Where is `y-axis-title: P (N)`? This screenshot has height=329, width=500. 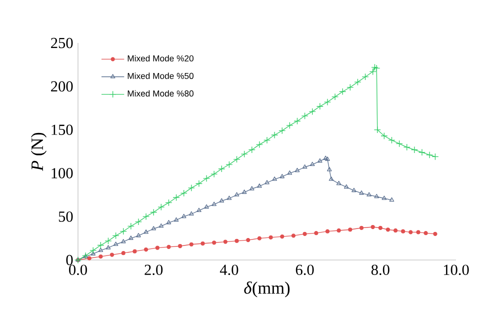 y-axis-title: P (N) is located at coordinates (38, 151).